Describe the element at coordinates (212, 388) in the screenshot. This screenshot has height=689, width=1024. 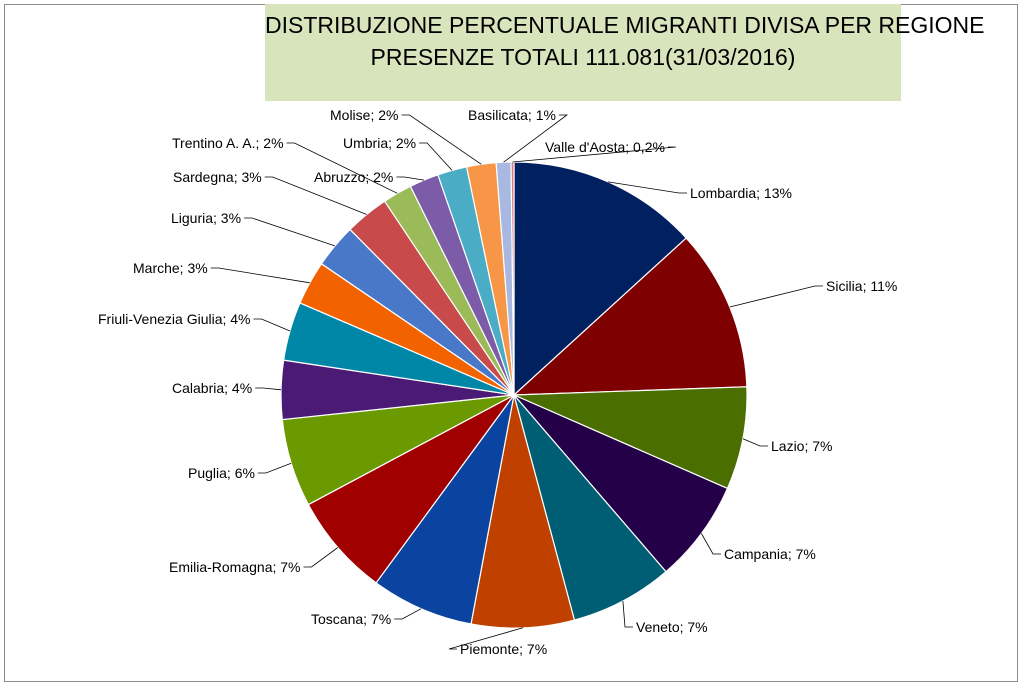
I see `data-label: Calabria; 4%` at that location.